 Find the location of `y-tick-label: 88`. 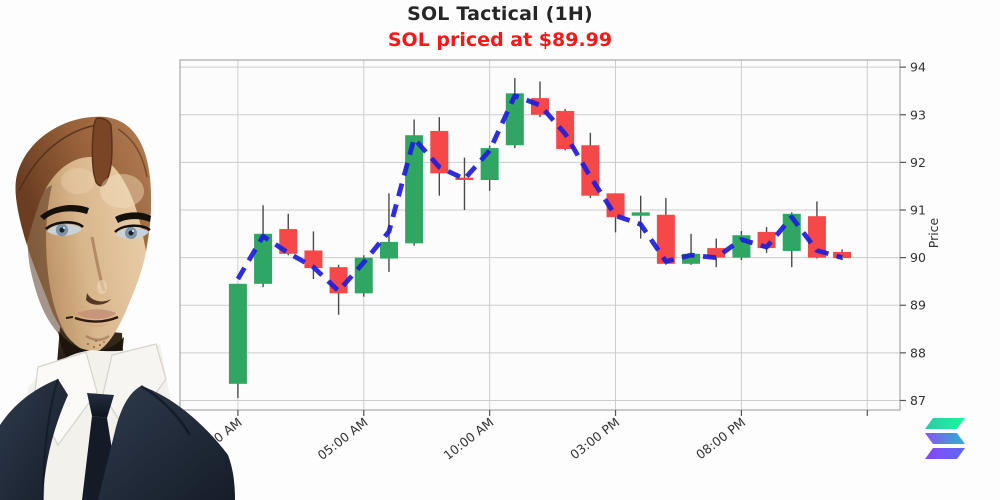

y-tick-label: 88 is located at coordinates (918, 352).